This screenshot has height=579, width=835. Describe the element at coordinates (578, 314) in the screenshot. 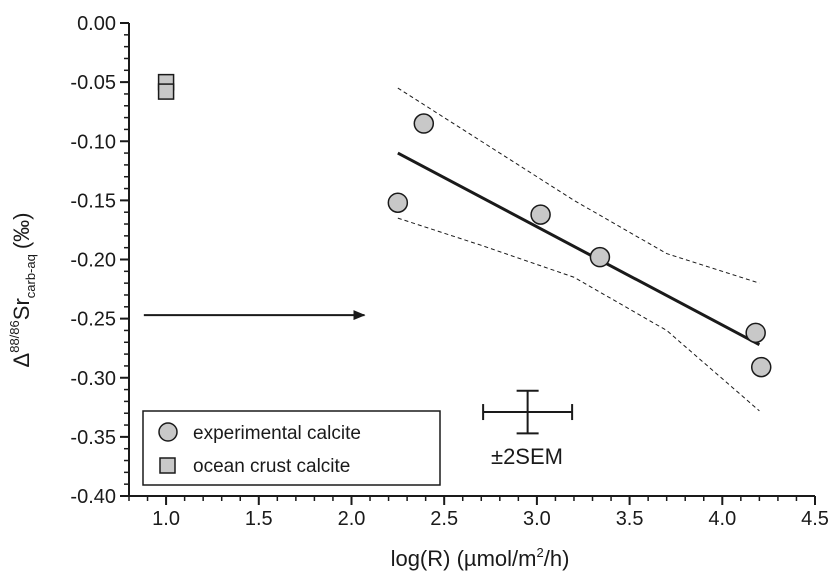

I see `lower-confidence-band` at that location.